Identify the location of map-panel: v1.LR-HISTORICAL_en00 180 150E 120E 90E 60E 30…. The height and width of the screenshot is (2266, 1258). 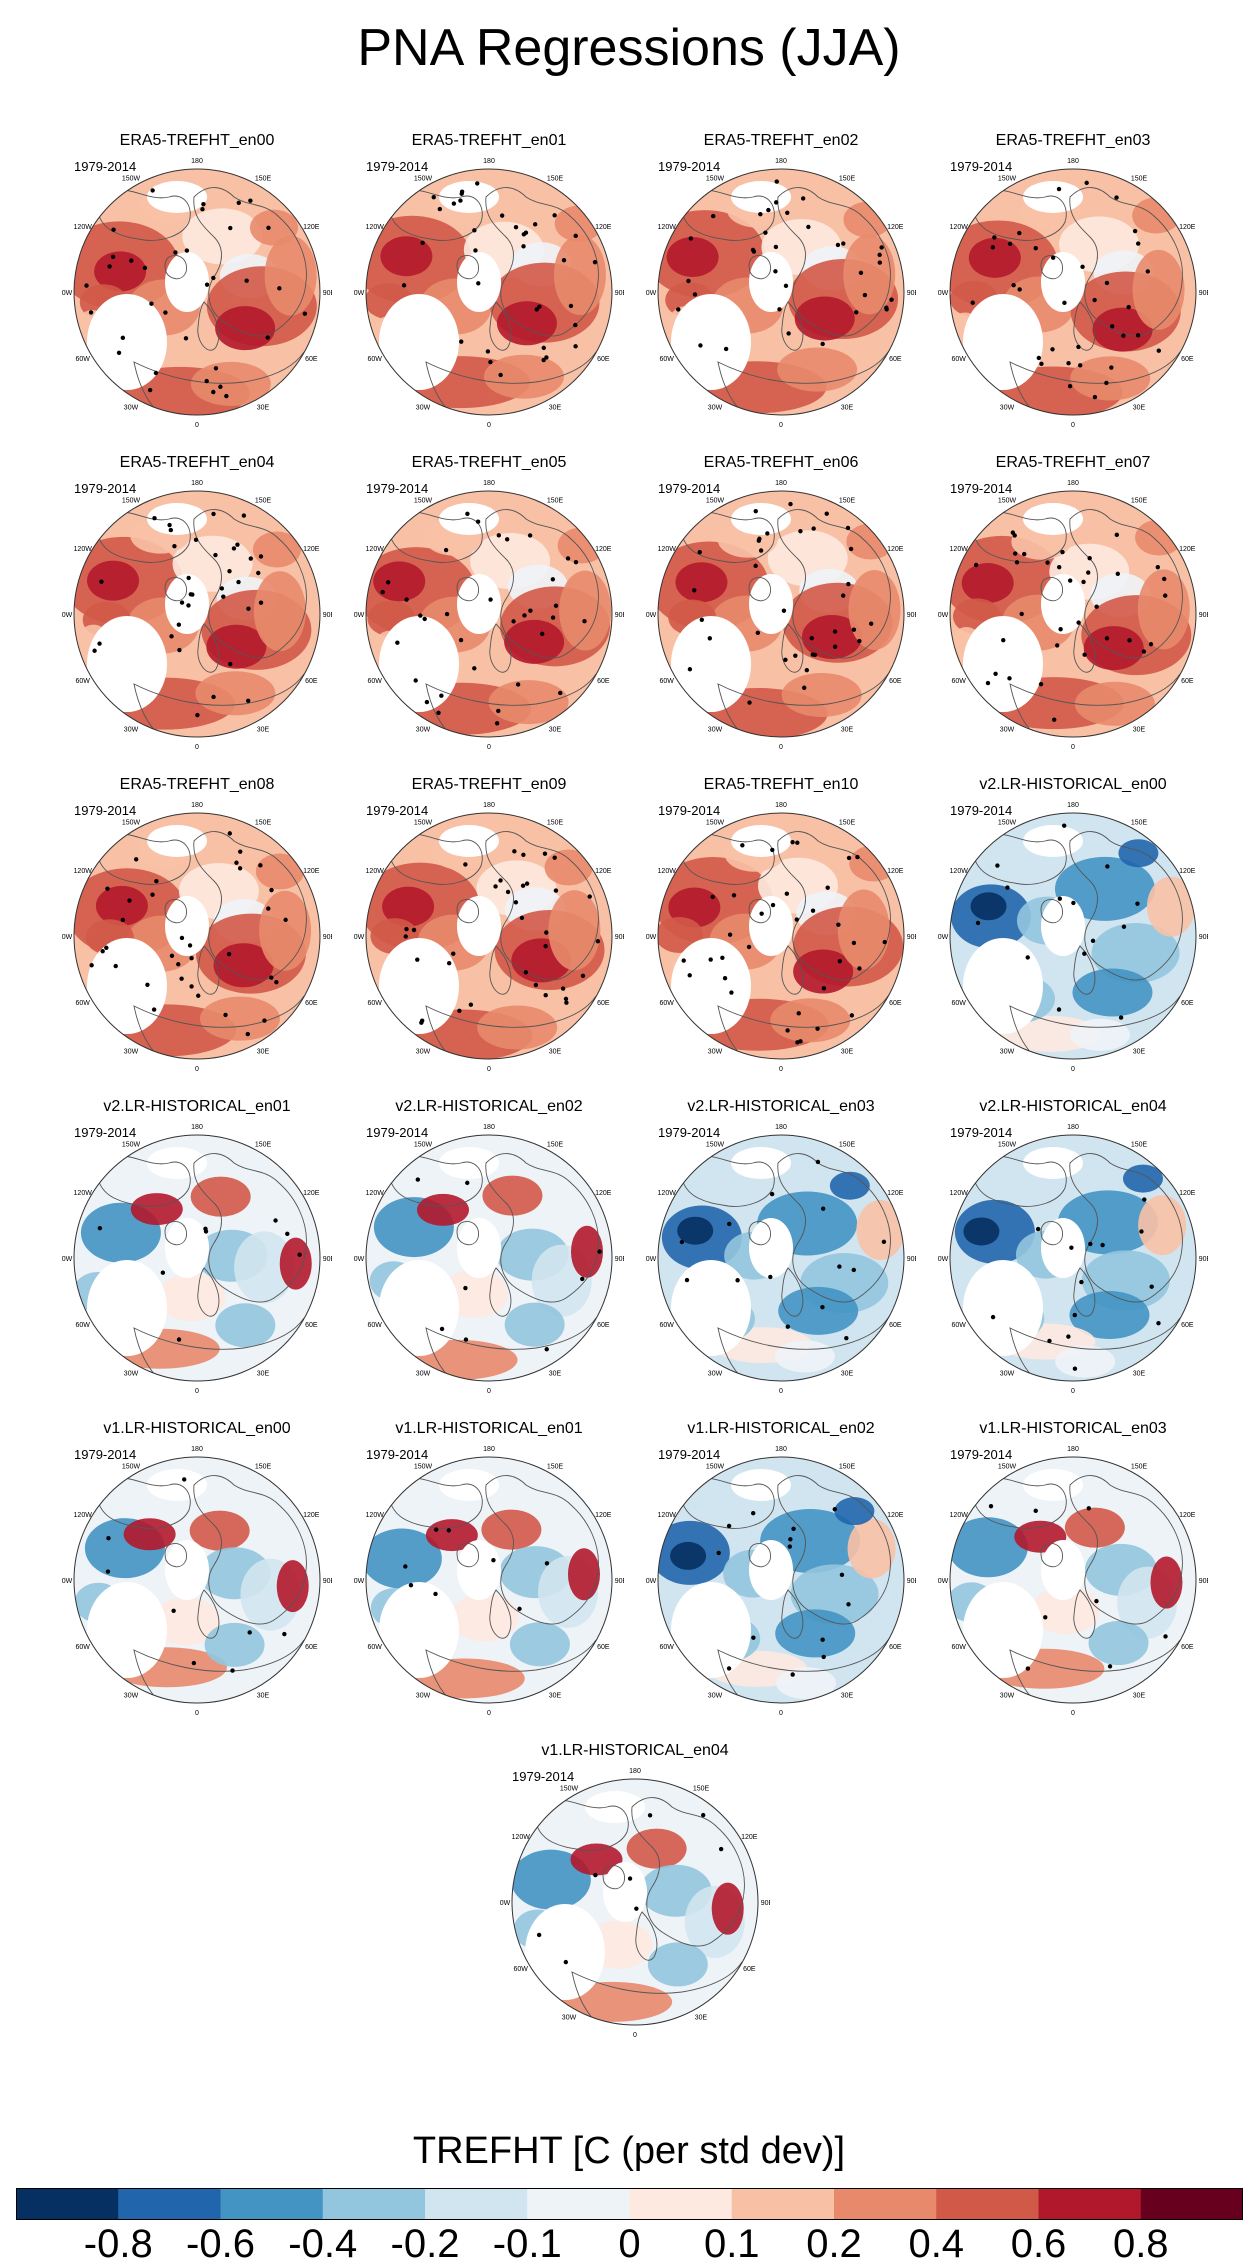
(197, 1570).